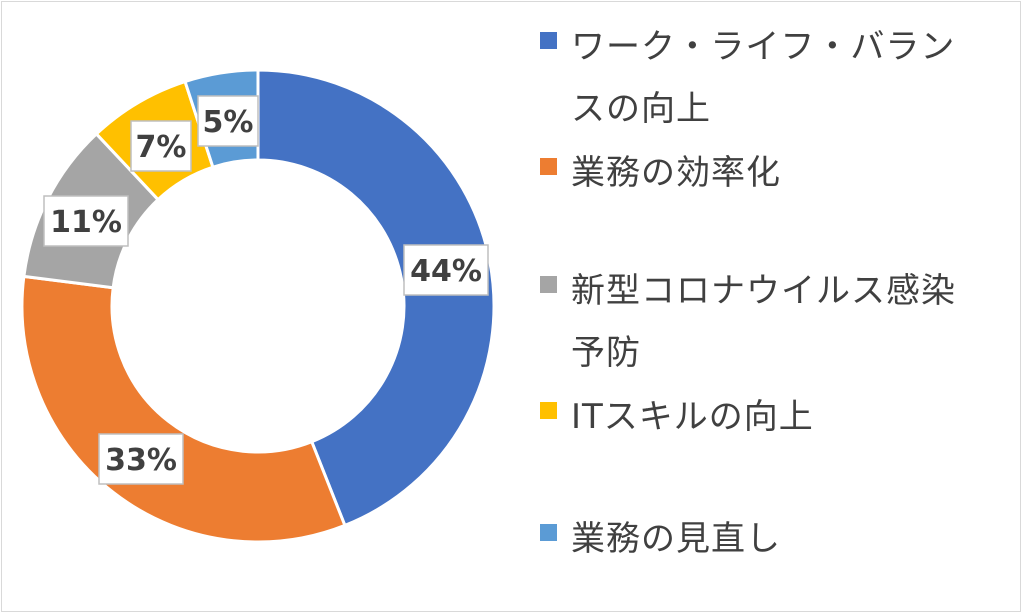  I want to click on slice-label-value: 33%, so click(141, 460).